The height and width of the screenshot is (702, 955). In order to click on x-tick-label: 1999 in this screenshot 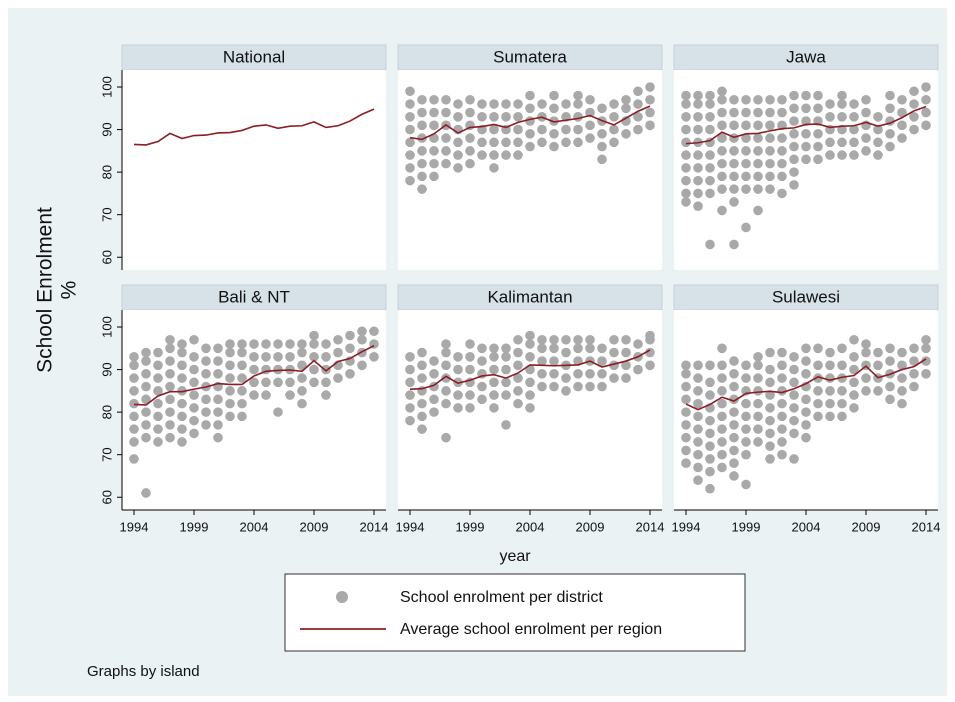, I will do `click(746, 526)`.